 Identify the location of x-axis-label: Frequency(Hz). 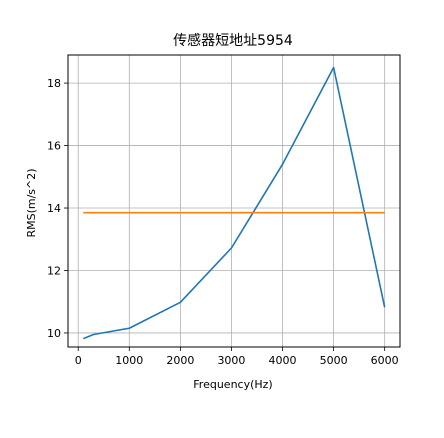
(232, 384).